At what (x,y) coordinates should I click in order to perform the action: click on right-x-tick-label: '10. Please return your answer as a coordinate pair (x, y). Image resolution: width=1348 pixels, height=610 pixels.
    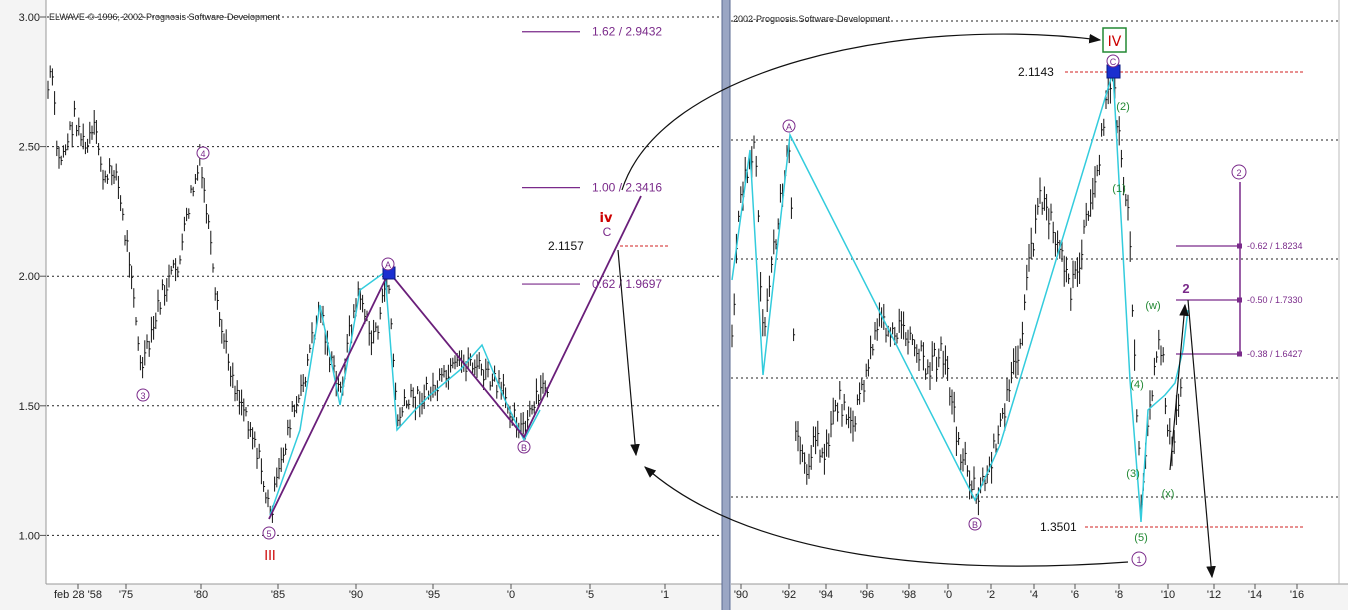
    Looking at the image, I should click on (1168, 595).